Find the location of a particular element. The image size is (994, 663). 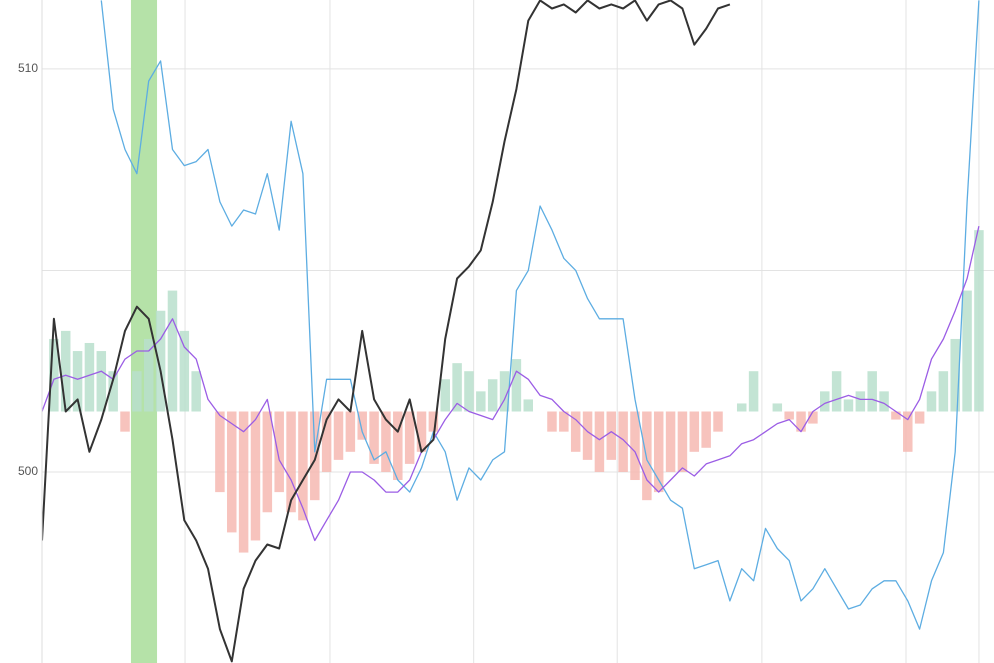

y-tick-label: 510 is located at coordinates (28, 68).